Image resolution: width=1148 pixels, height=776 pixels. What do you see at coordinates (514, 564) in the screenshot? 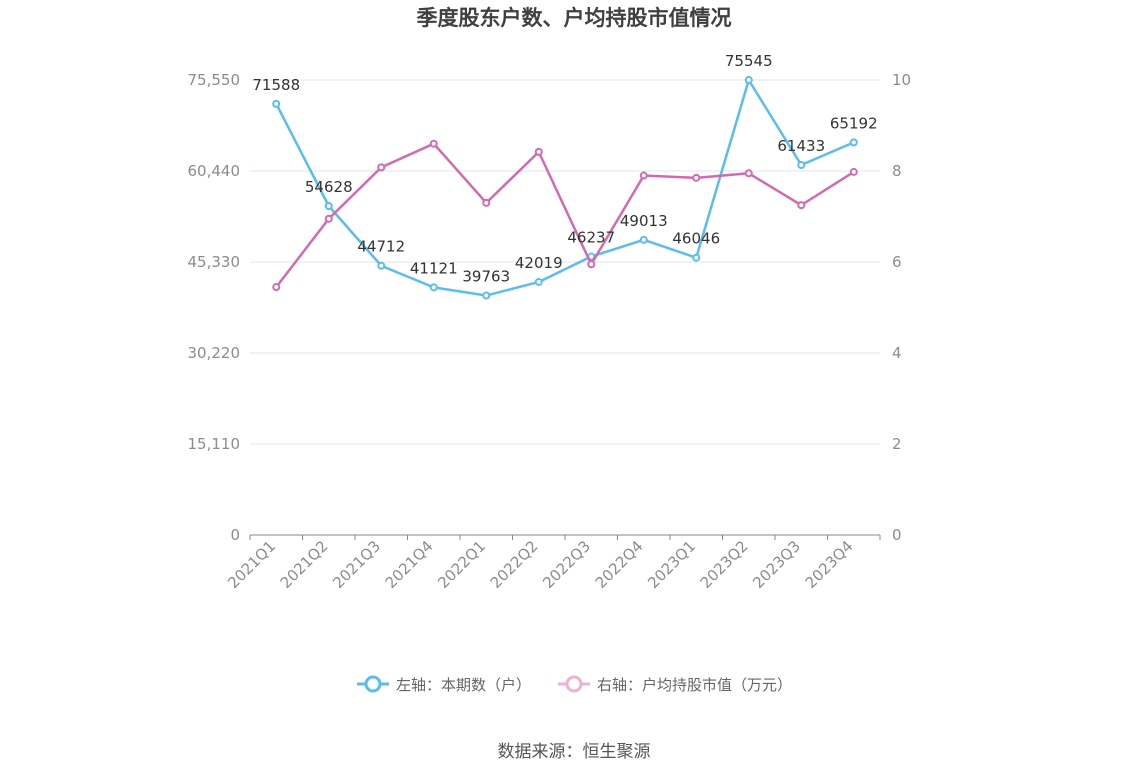
I see `x-axis-tick-label: 2022Q2` at bounding box center [514, 564].